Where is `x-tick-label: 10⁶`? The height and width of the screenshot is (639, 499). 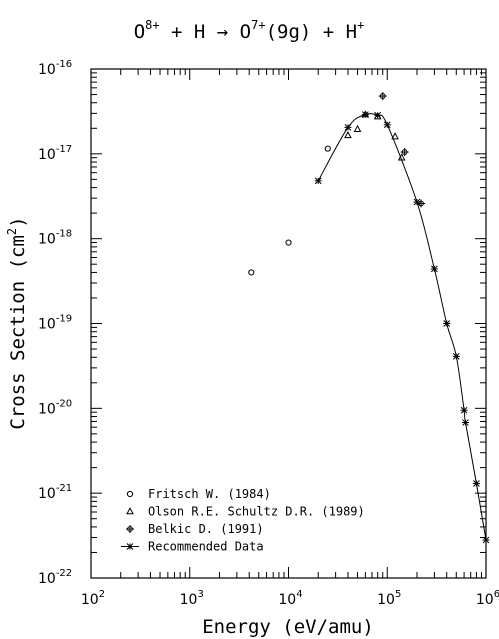
x-tick-label: 10⁶ is located at coordinates (487, 598).